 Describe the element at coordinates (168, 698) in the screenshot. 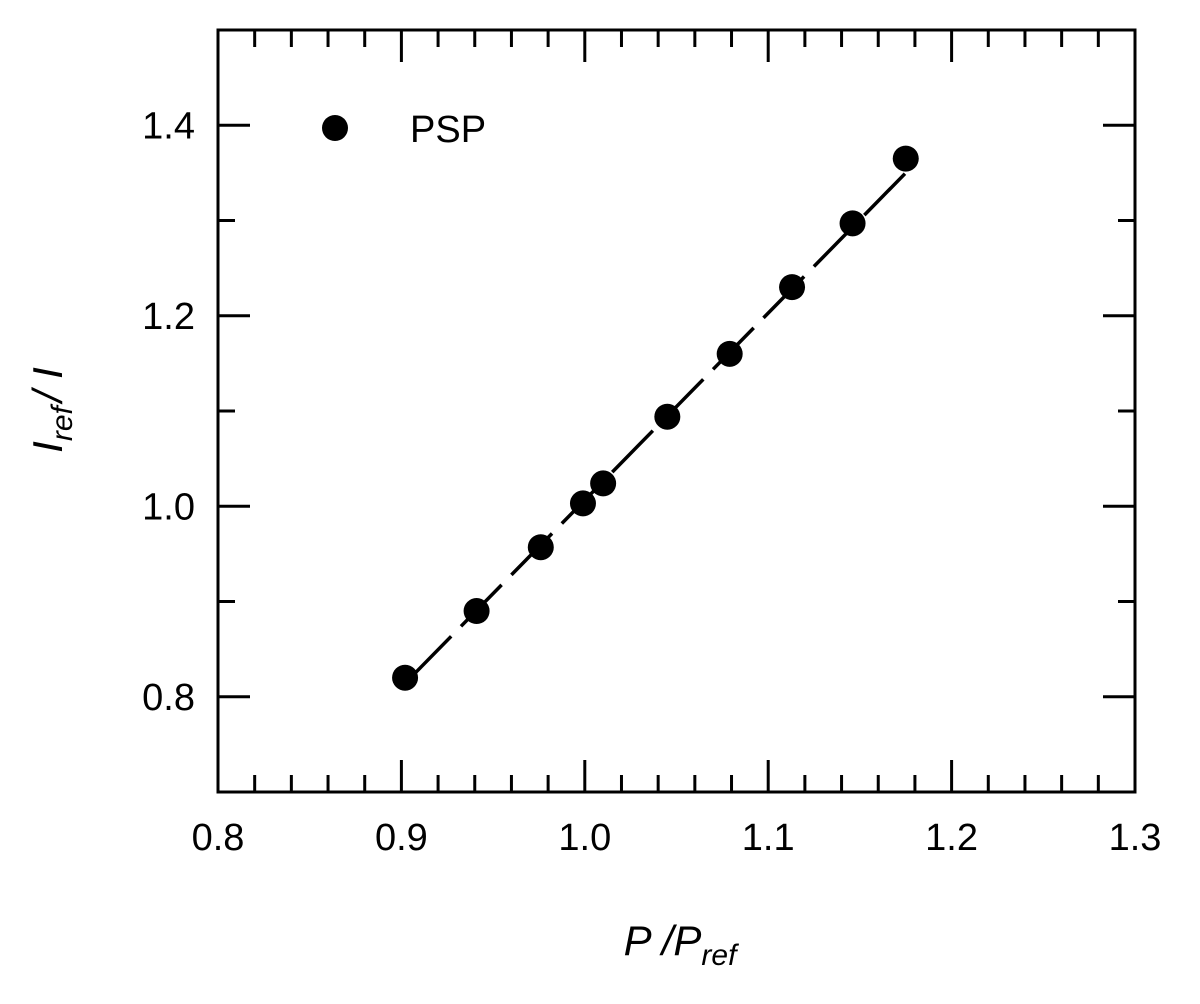

I see `y-tick-label: 0.8` at that location.